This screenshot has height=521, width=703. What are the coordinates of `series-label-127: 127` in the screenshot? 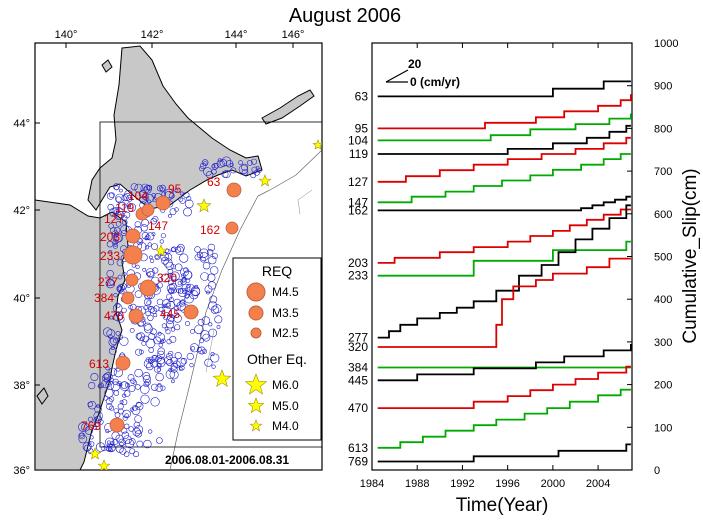 It's located at (358, 182).